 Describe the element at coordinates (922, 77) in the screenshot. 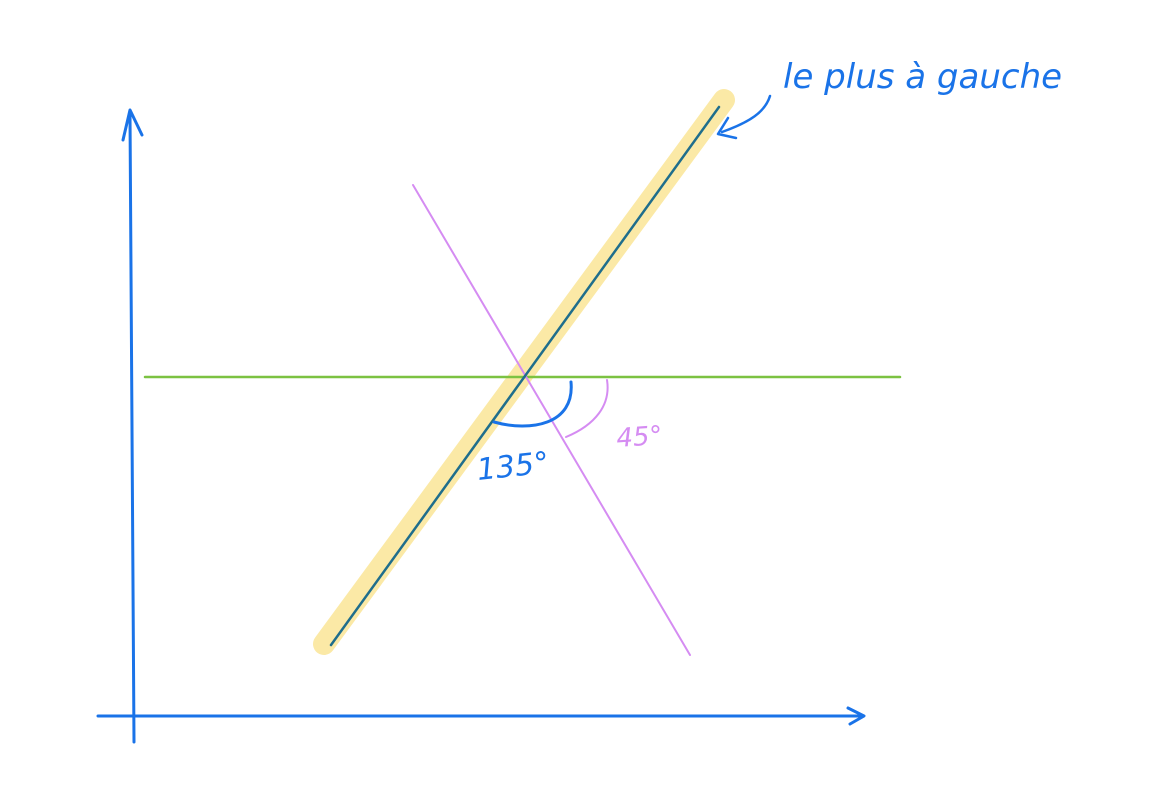

I see `annotation-text: le plus à gauche` at that location.